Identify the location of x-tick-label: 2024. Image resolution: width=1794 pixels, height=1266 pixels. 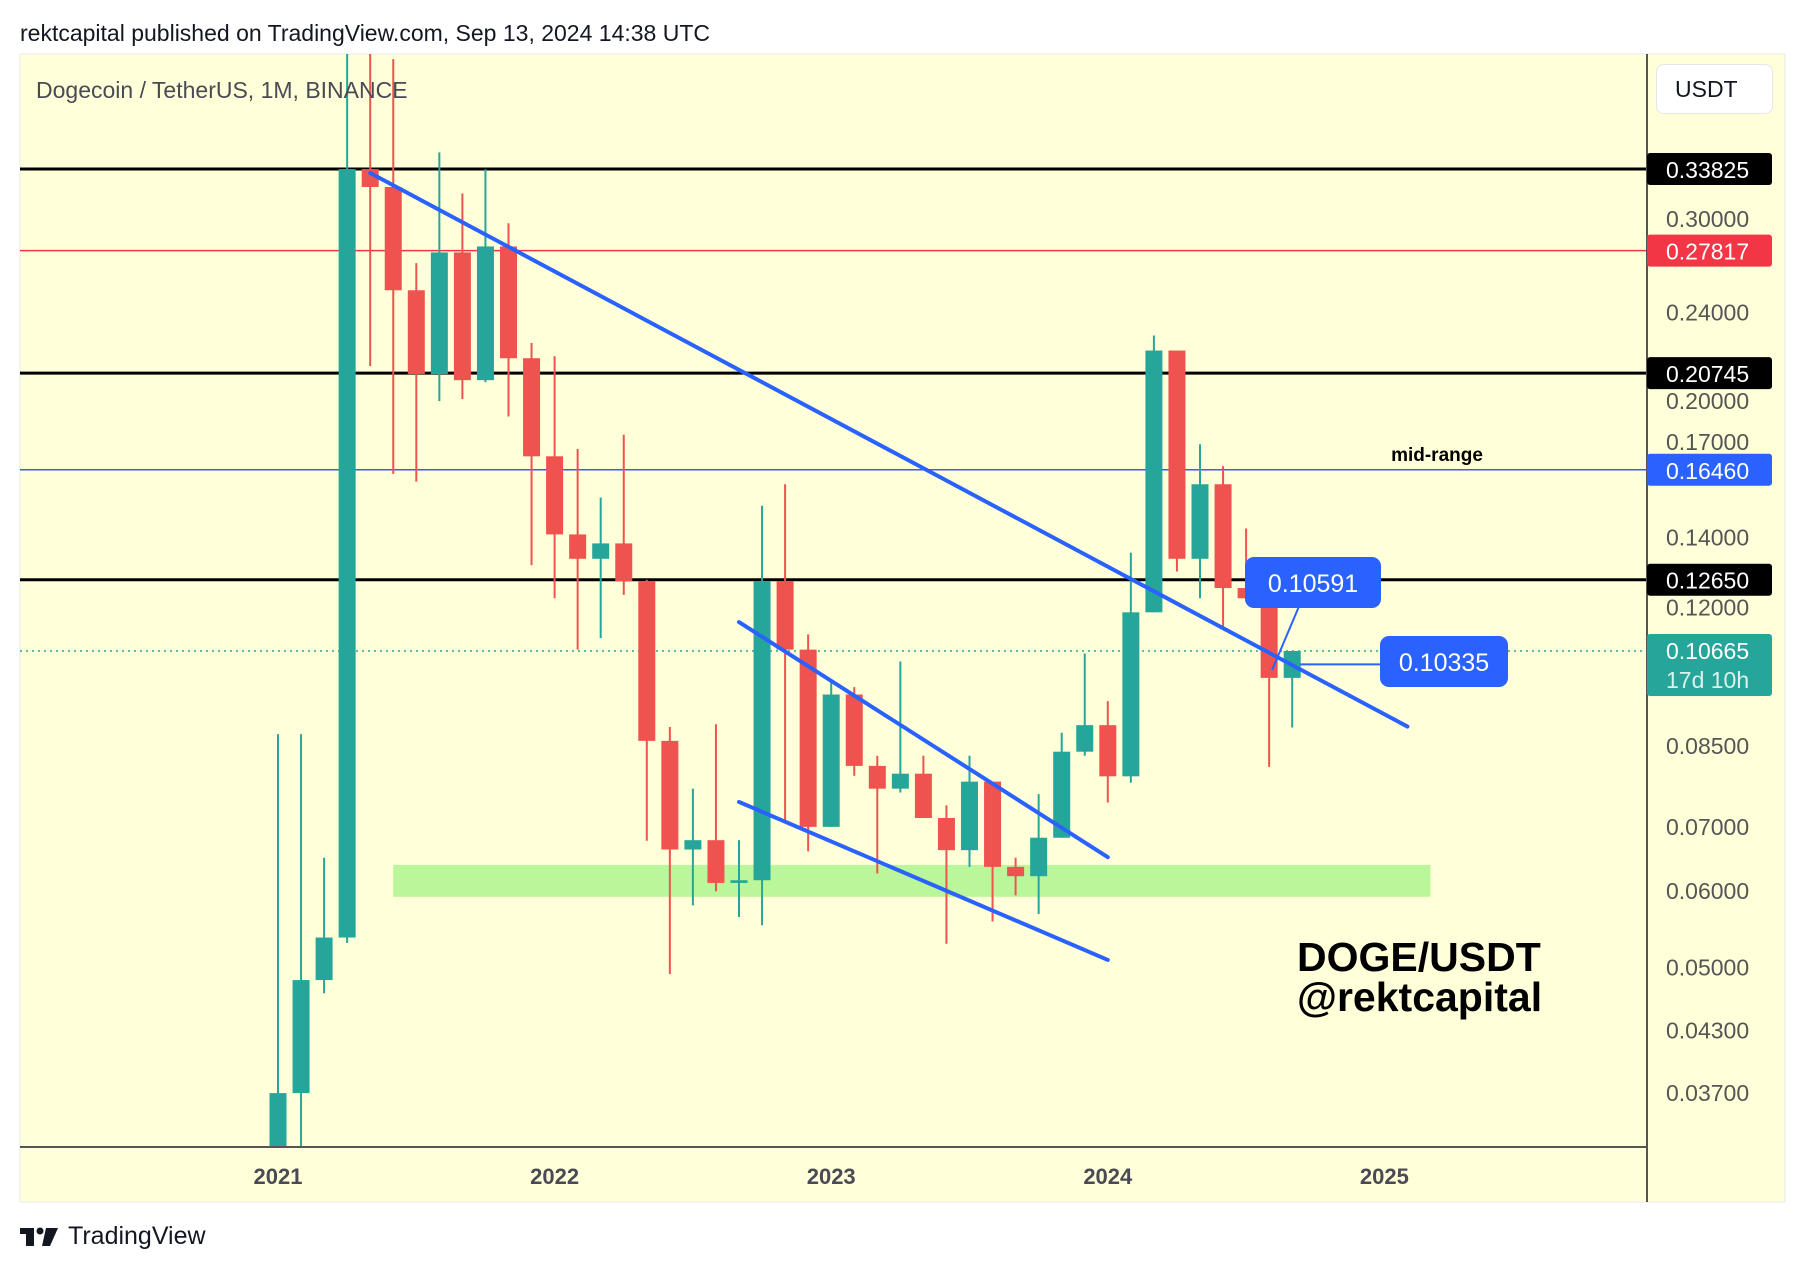
(1108, 1176).